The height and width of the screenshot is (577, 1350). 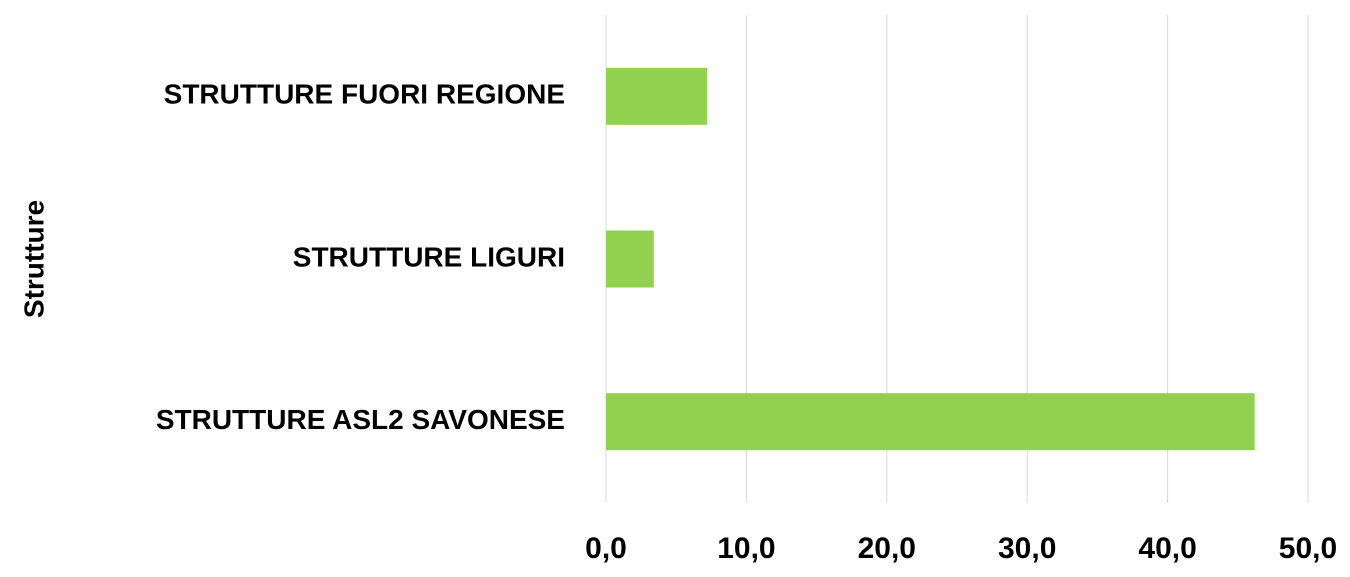 What do you see at coordinates (364, 94) in the screenshot?
I see `y-tick-label: STRUTTURE FUORI REGIONE` at bounding box center [364, 94].